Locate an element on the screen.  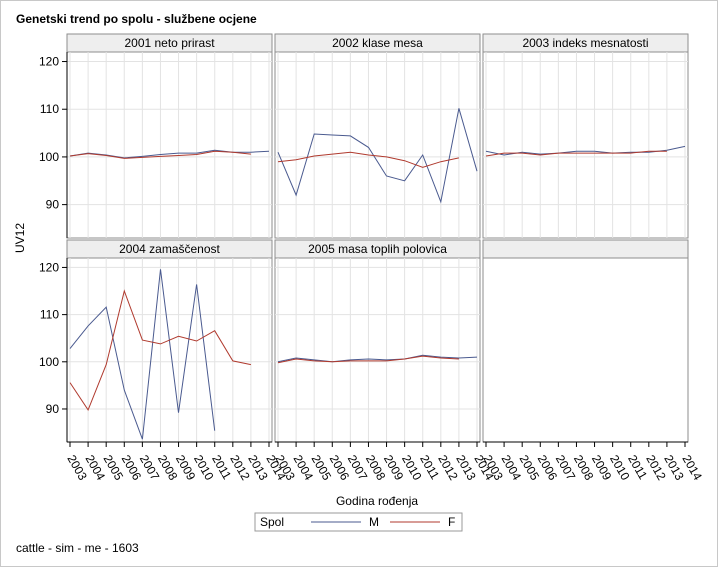
panel-title: 2001 neto prirast is located at coordinates (169, 43).